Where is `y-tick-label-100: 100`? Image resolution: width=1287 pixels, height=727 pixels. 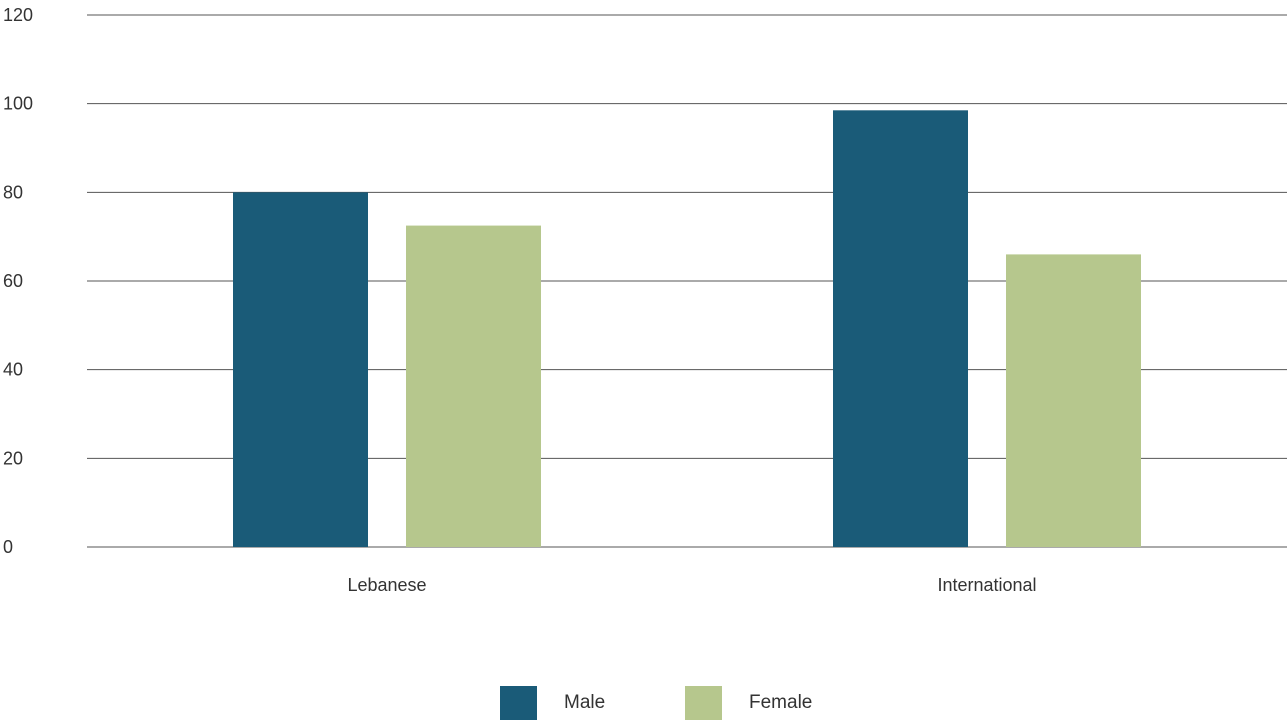 y-tick-label-100: 100 is located at coordinates (18, 104).